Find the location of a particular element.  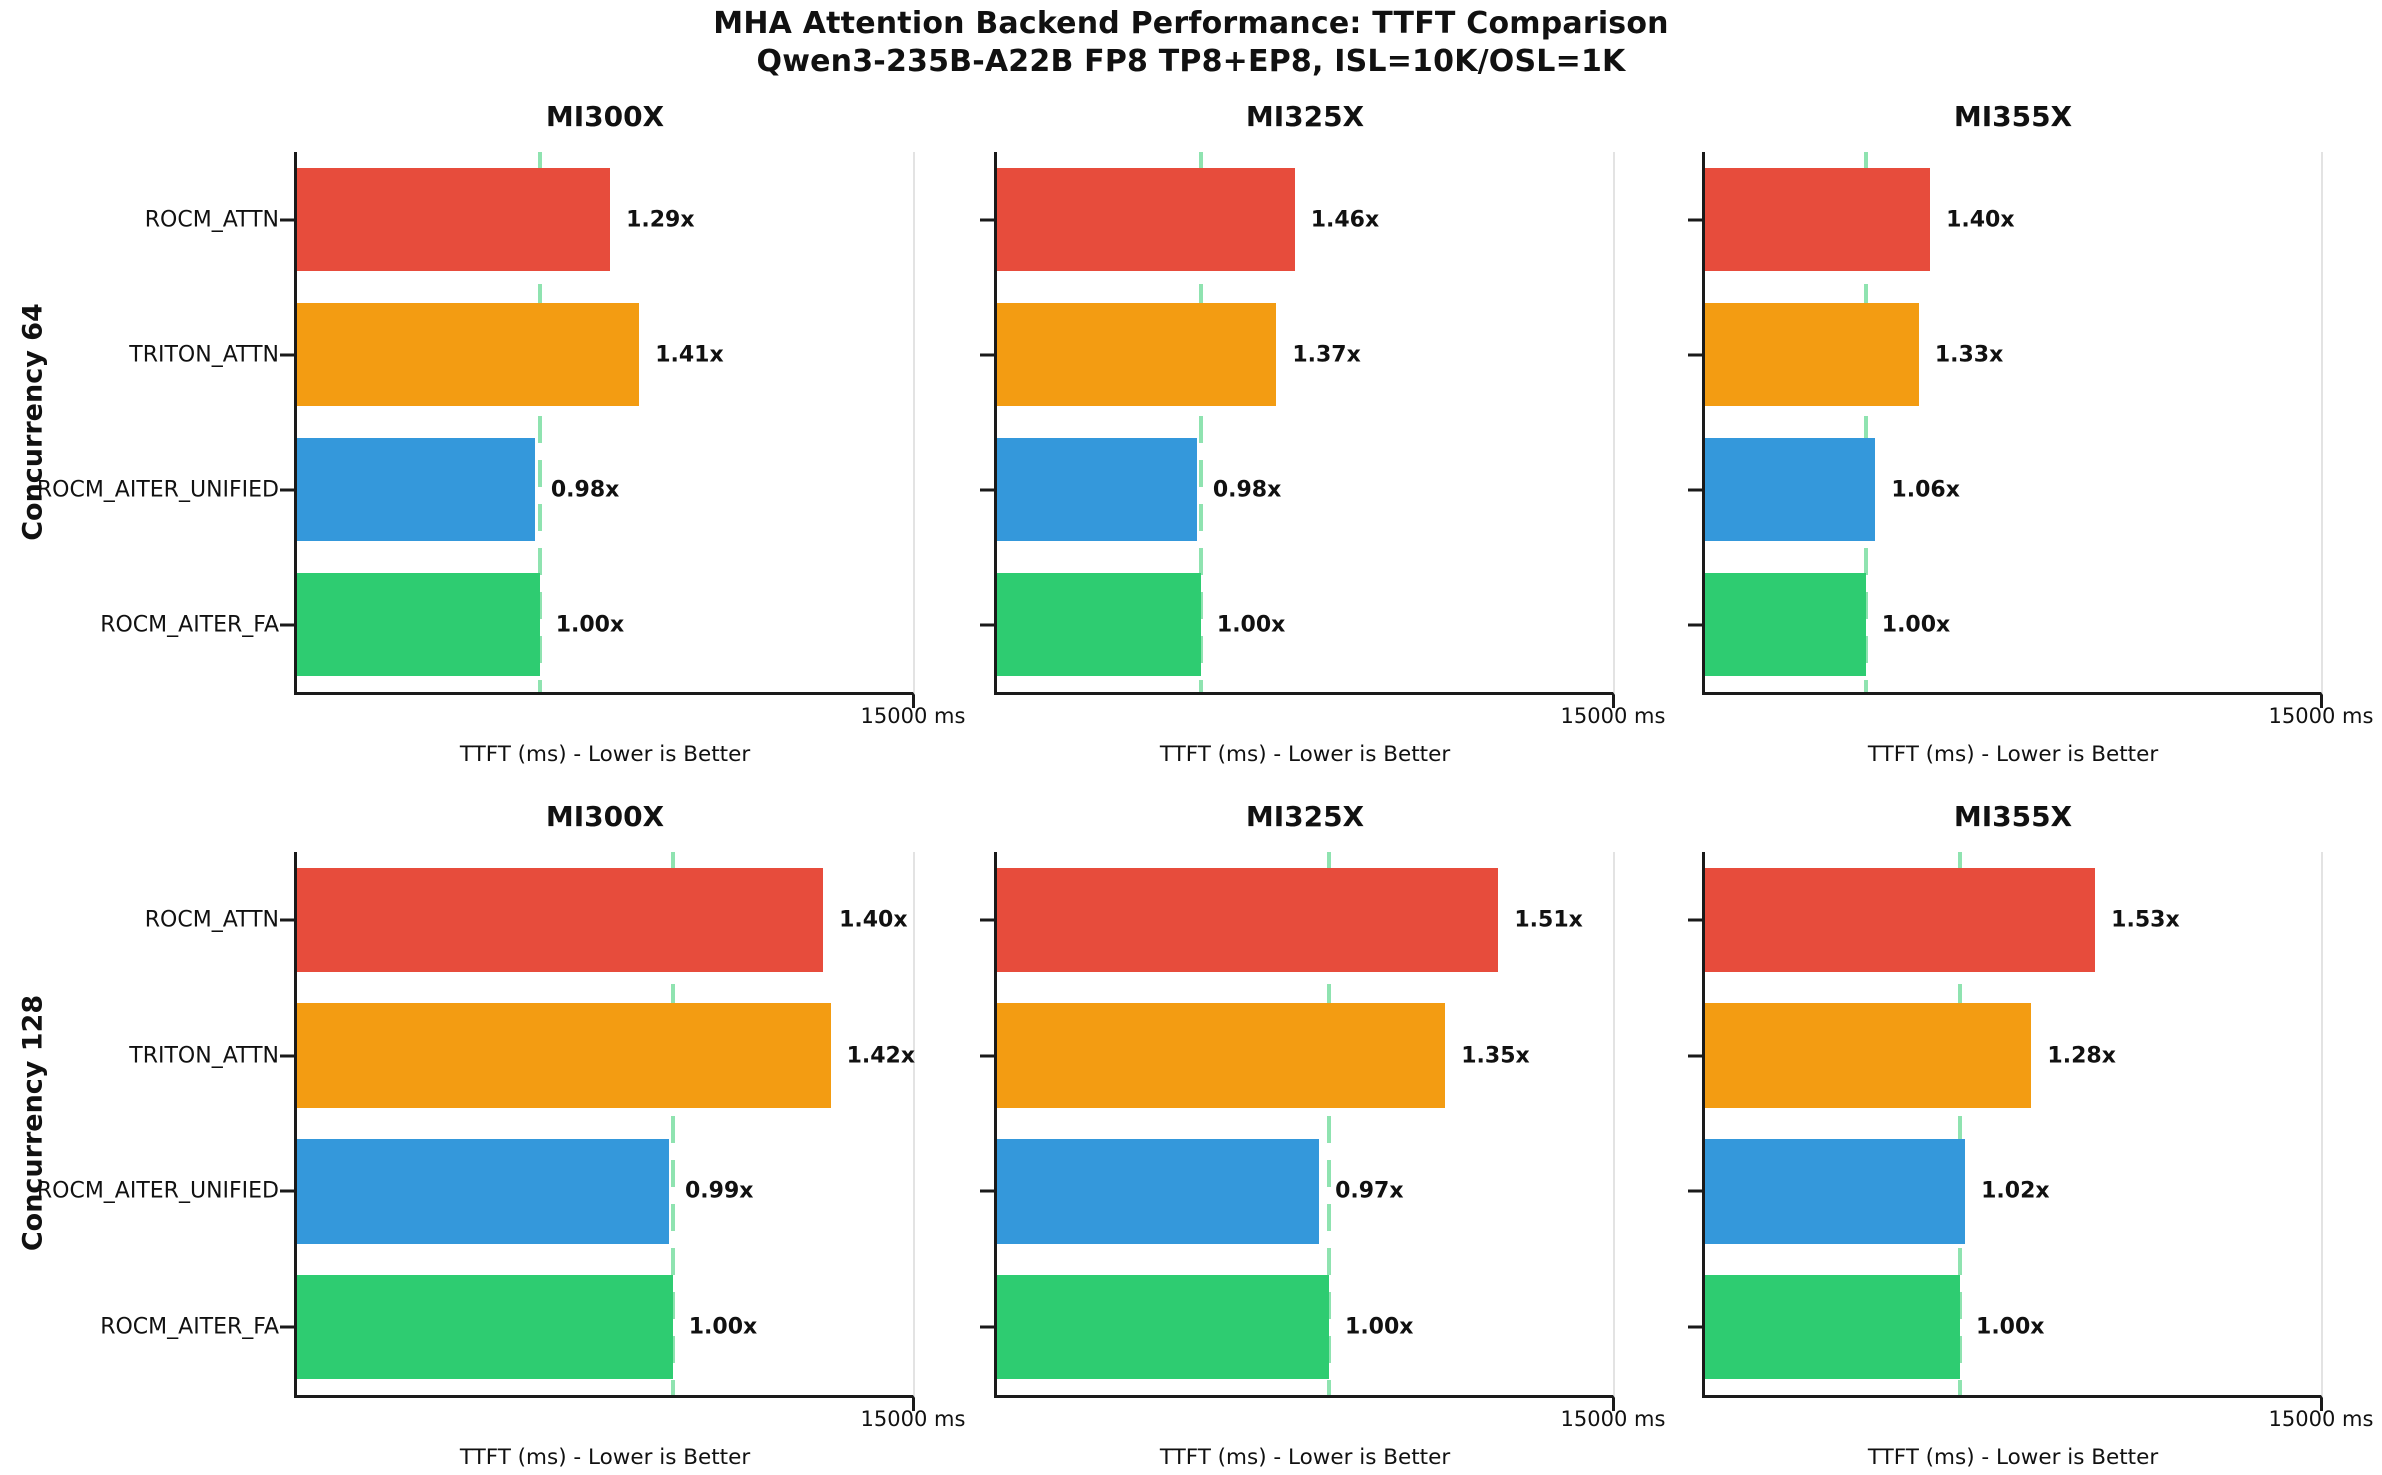

bar-slot: 1.06x is located at coordinates (2004, 489).